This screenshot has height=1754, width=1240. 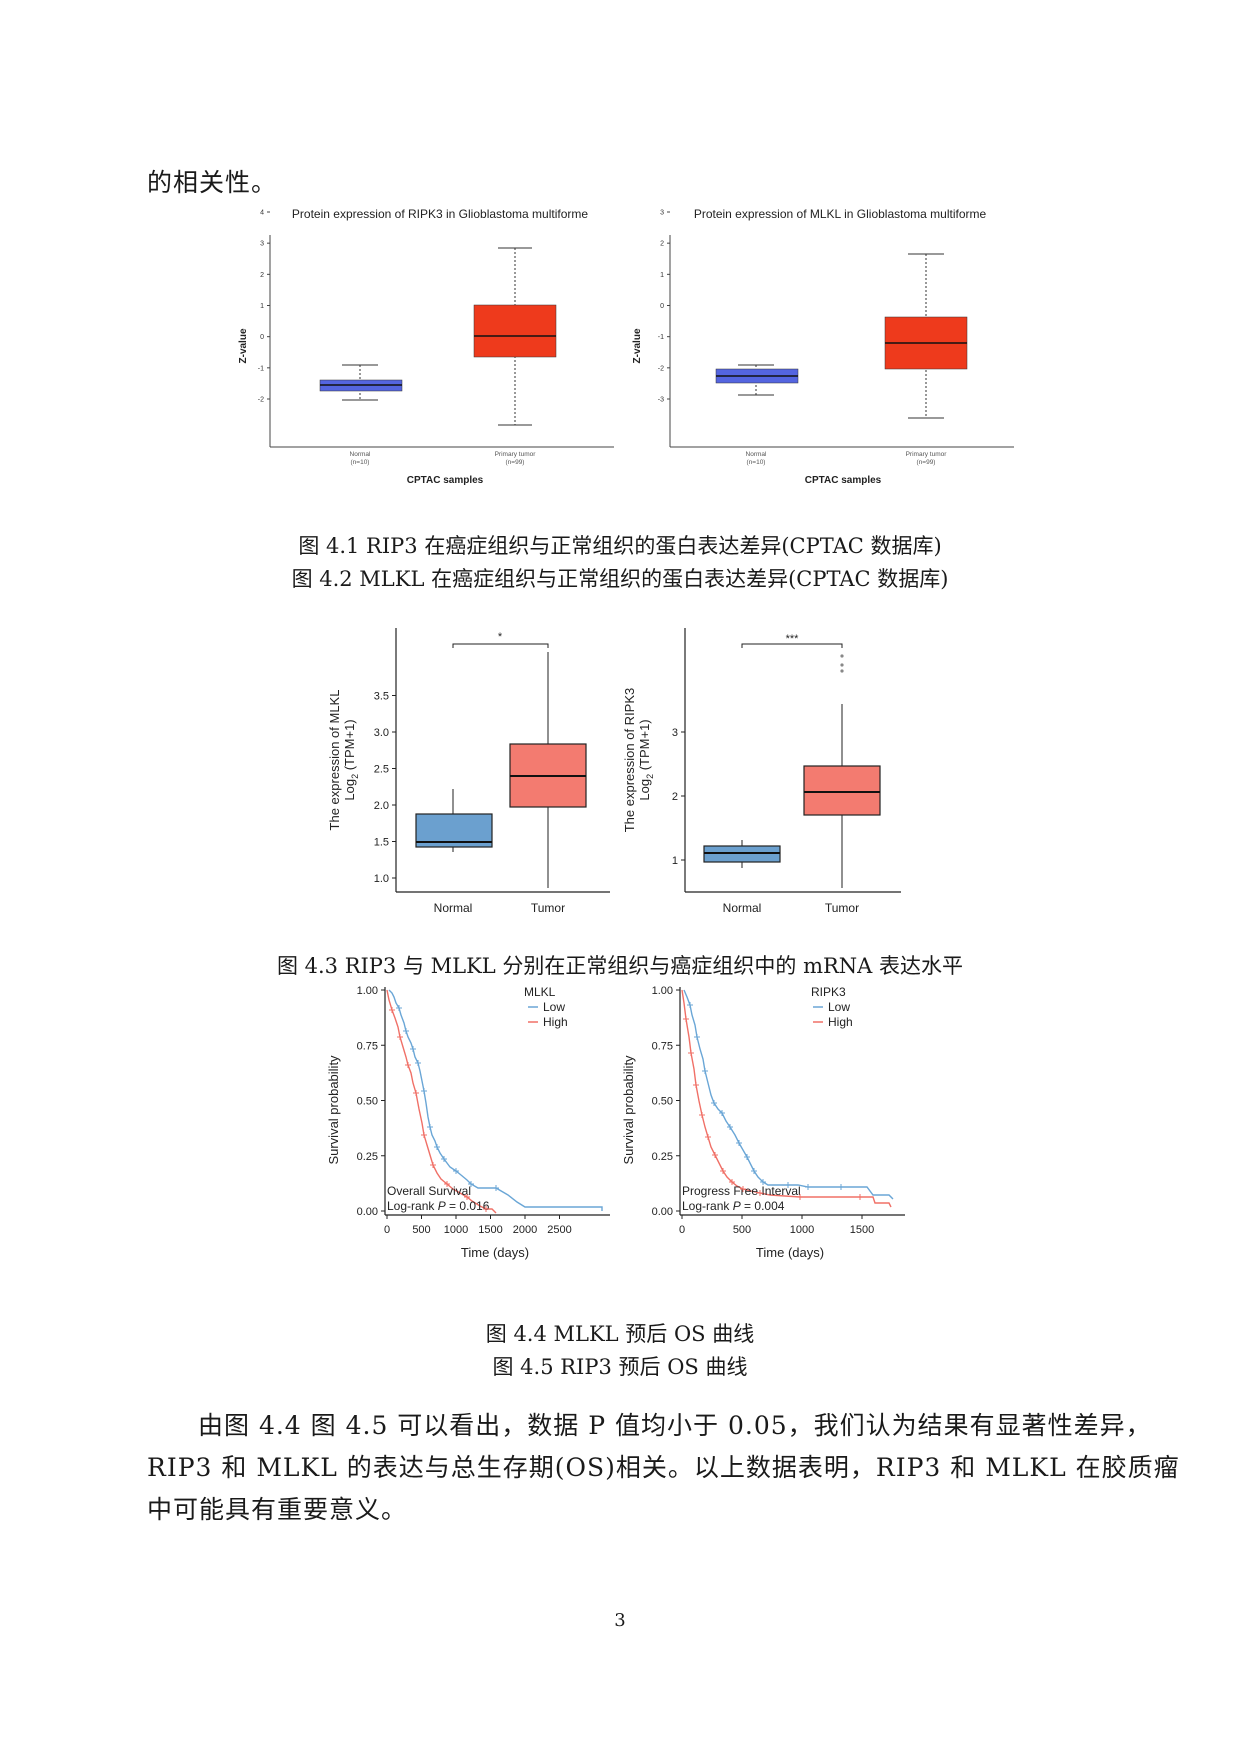 I want to click on x-tick-label: 2000, so click(x=525, y=1230).